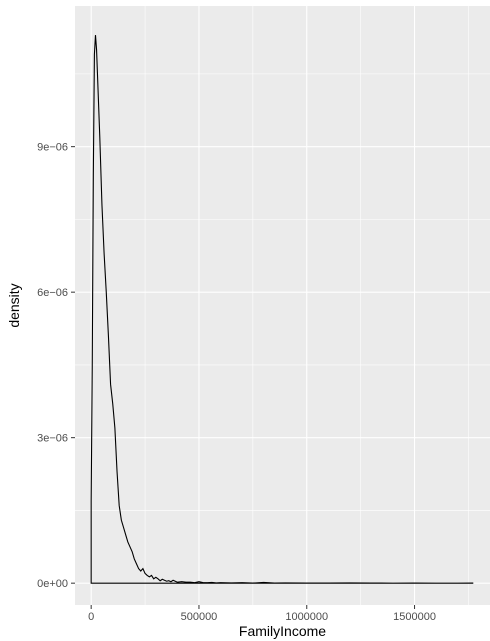 The width and height of the screenshot is (490, 641). Describe the element at coordinates (52, 584) in the screenshot. I see `y-tick-label: 0e+00` at that location.